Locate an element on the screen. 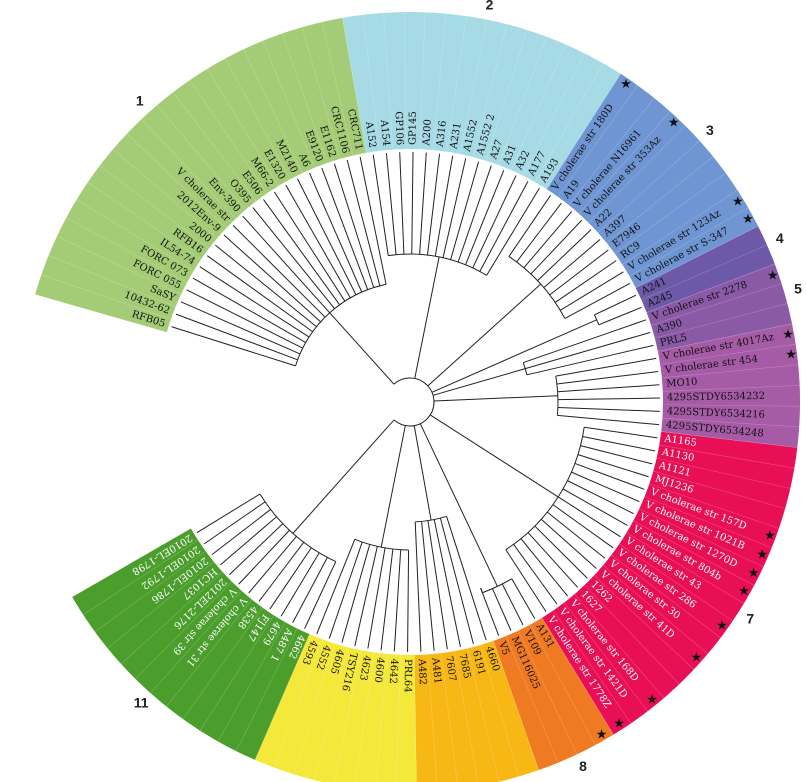 The image size is (806, 782). leaf-label: A1165 is located at coordinates (680, 441).